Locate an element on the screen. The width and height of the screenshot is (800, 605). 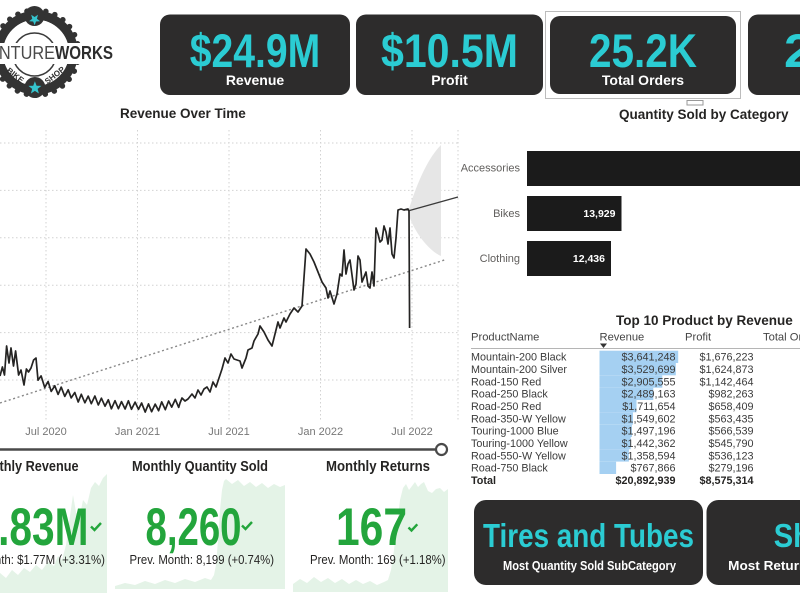
svg-text: Total Or is located at coordinates (781, 338).